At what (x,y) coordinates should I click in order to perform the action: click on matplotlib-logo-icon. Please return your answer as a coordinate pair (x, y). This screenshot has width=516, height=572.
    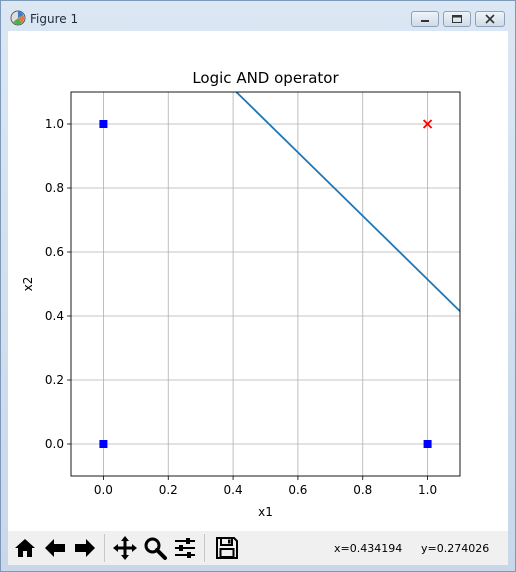
    Looking at the image, I should click on (18, 18).